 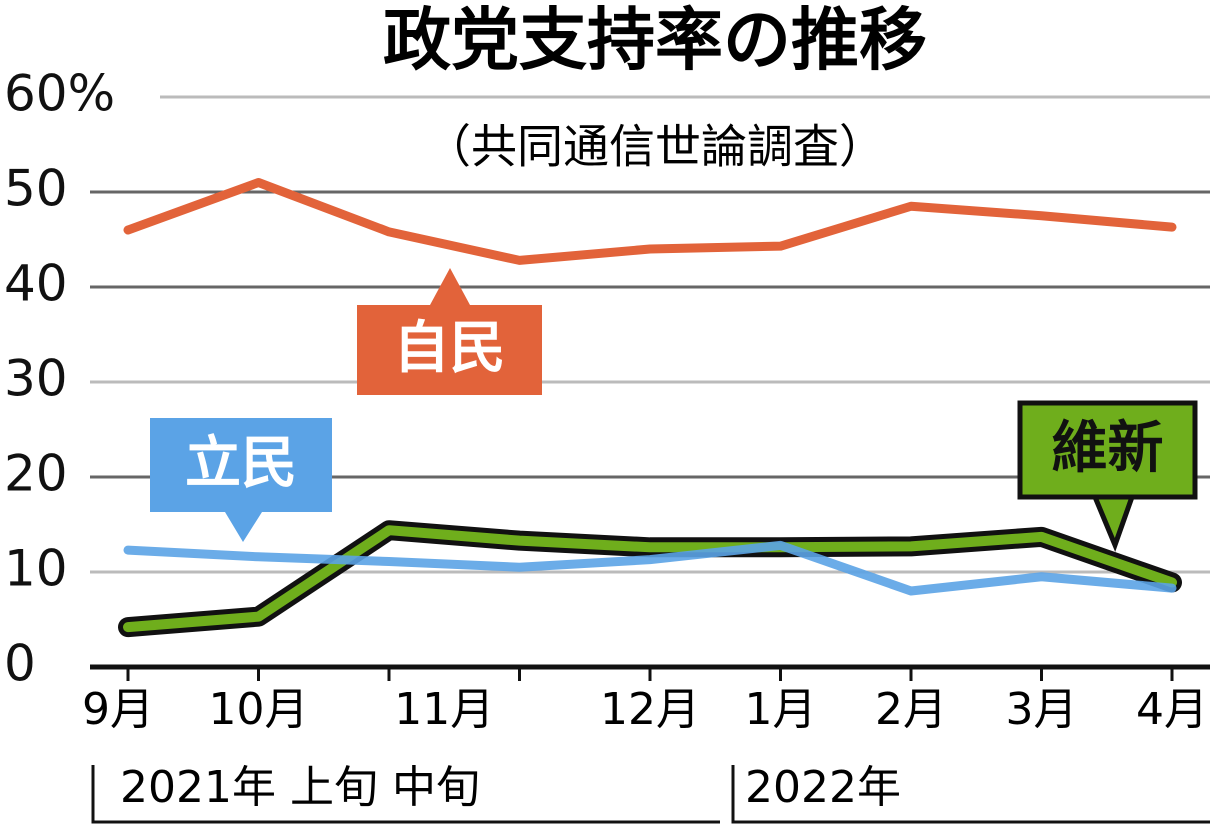 What do you see at coordinates (655, 41) in the screenshot?
I see `chart-title: 政党支持率の推移` at bounding box center [655, 41].